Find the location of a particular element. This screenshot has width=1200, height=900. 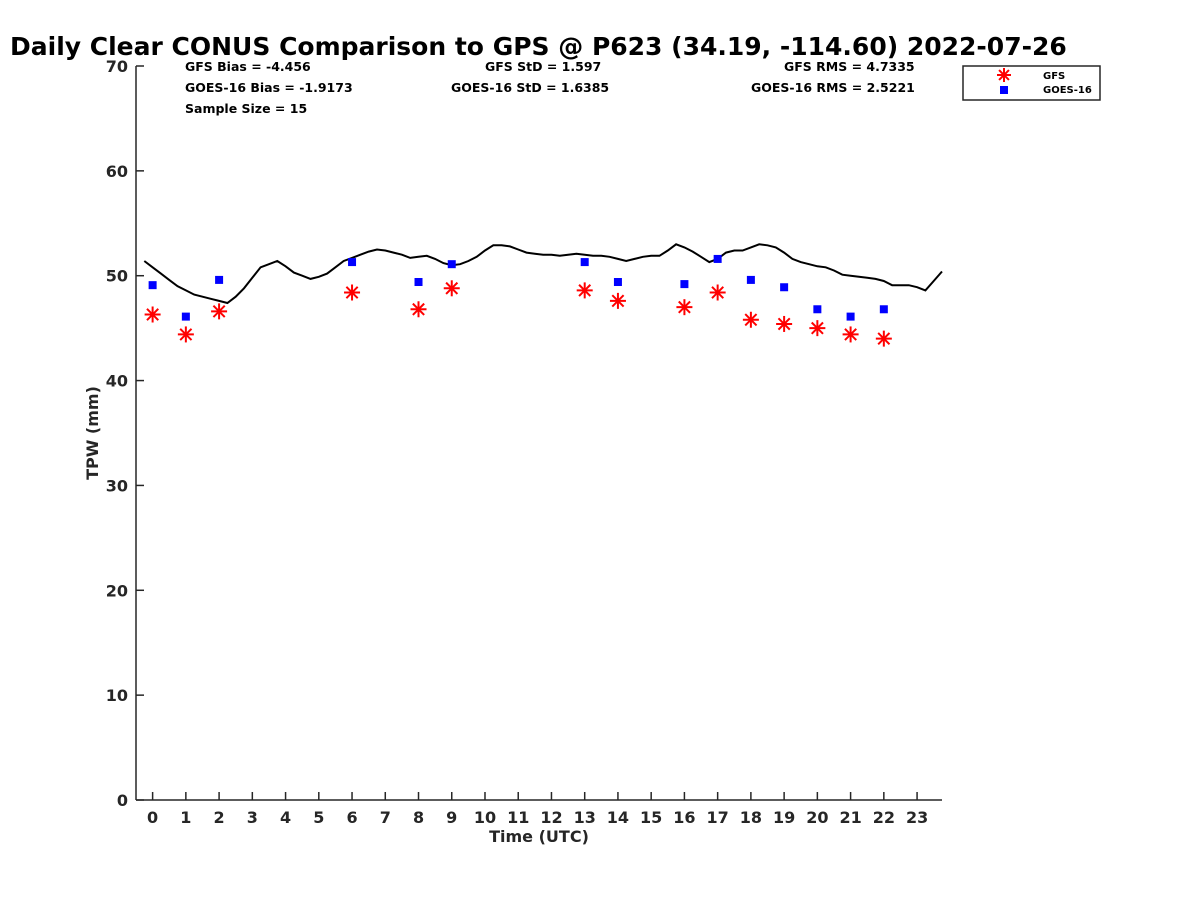

legend: GFS GOES-16 is located at coordinates (1031, 83).